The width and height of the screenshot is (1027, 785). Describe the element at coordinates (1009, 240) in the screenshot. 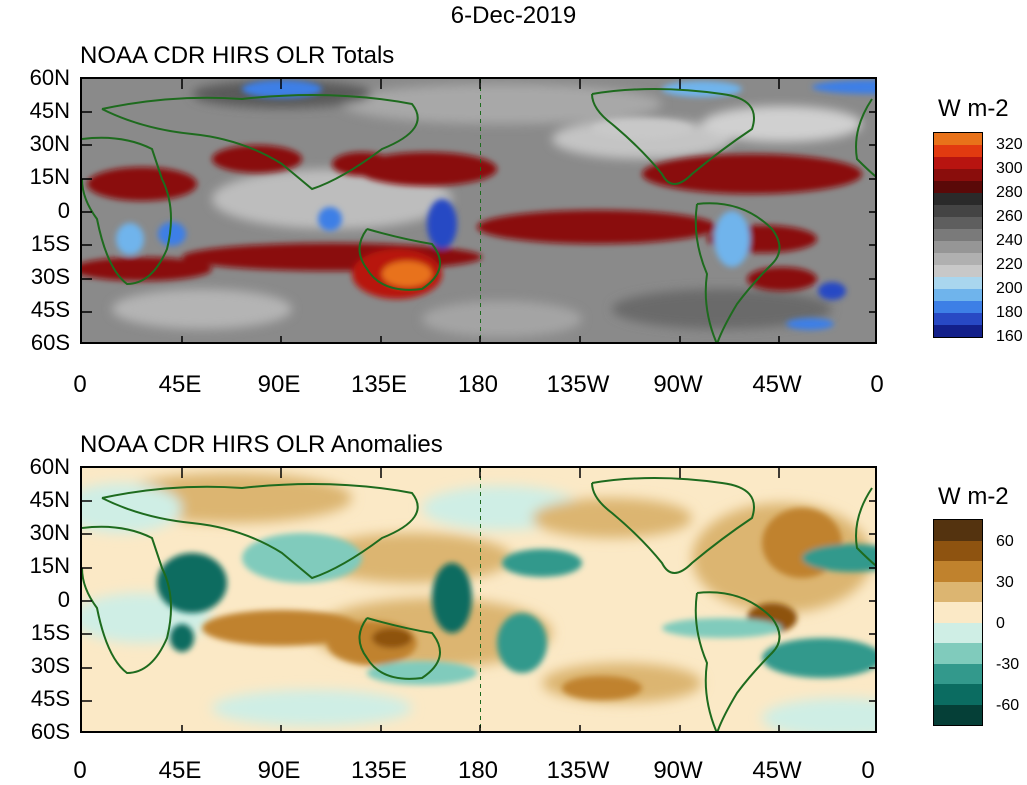

I see `colorbar-label: 240` at that location.